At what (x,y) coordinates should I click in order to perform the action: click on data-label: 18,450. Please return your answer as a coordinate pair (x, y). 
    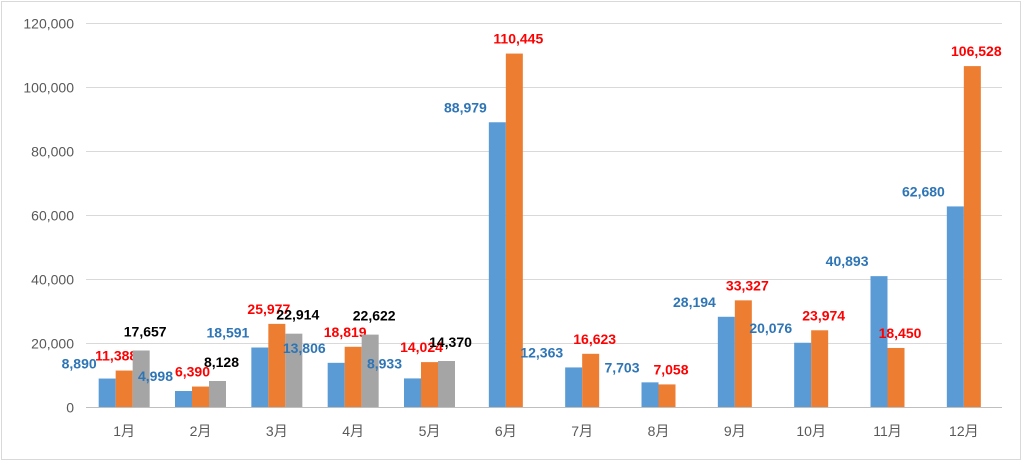
    Looking at the image, I should click on (900, 333).